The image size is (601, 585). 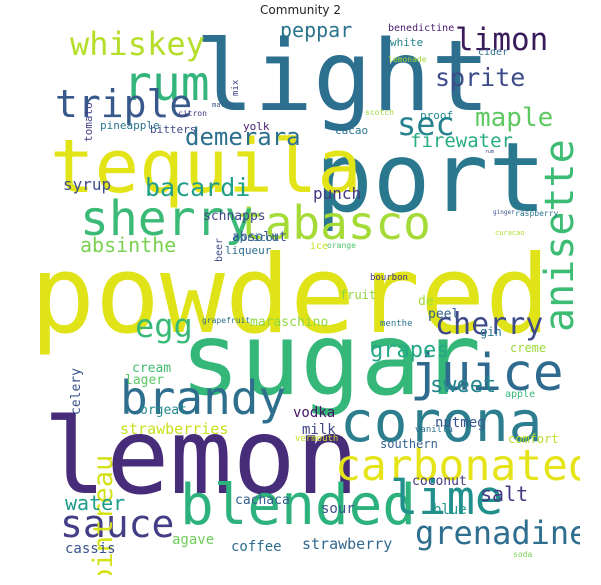 What do you see at coordinates (461, 141) in the screenshot?
I see `word-firewater: firewater` at bounding box center [461, 141].